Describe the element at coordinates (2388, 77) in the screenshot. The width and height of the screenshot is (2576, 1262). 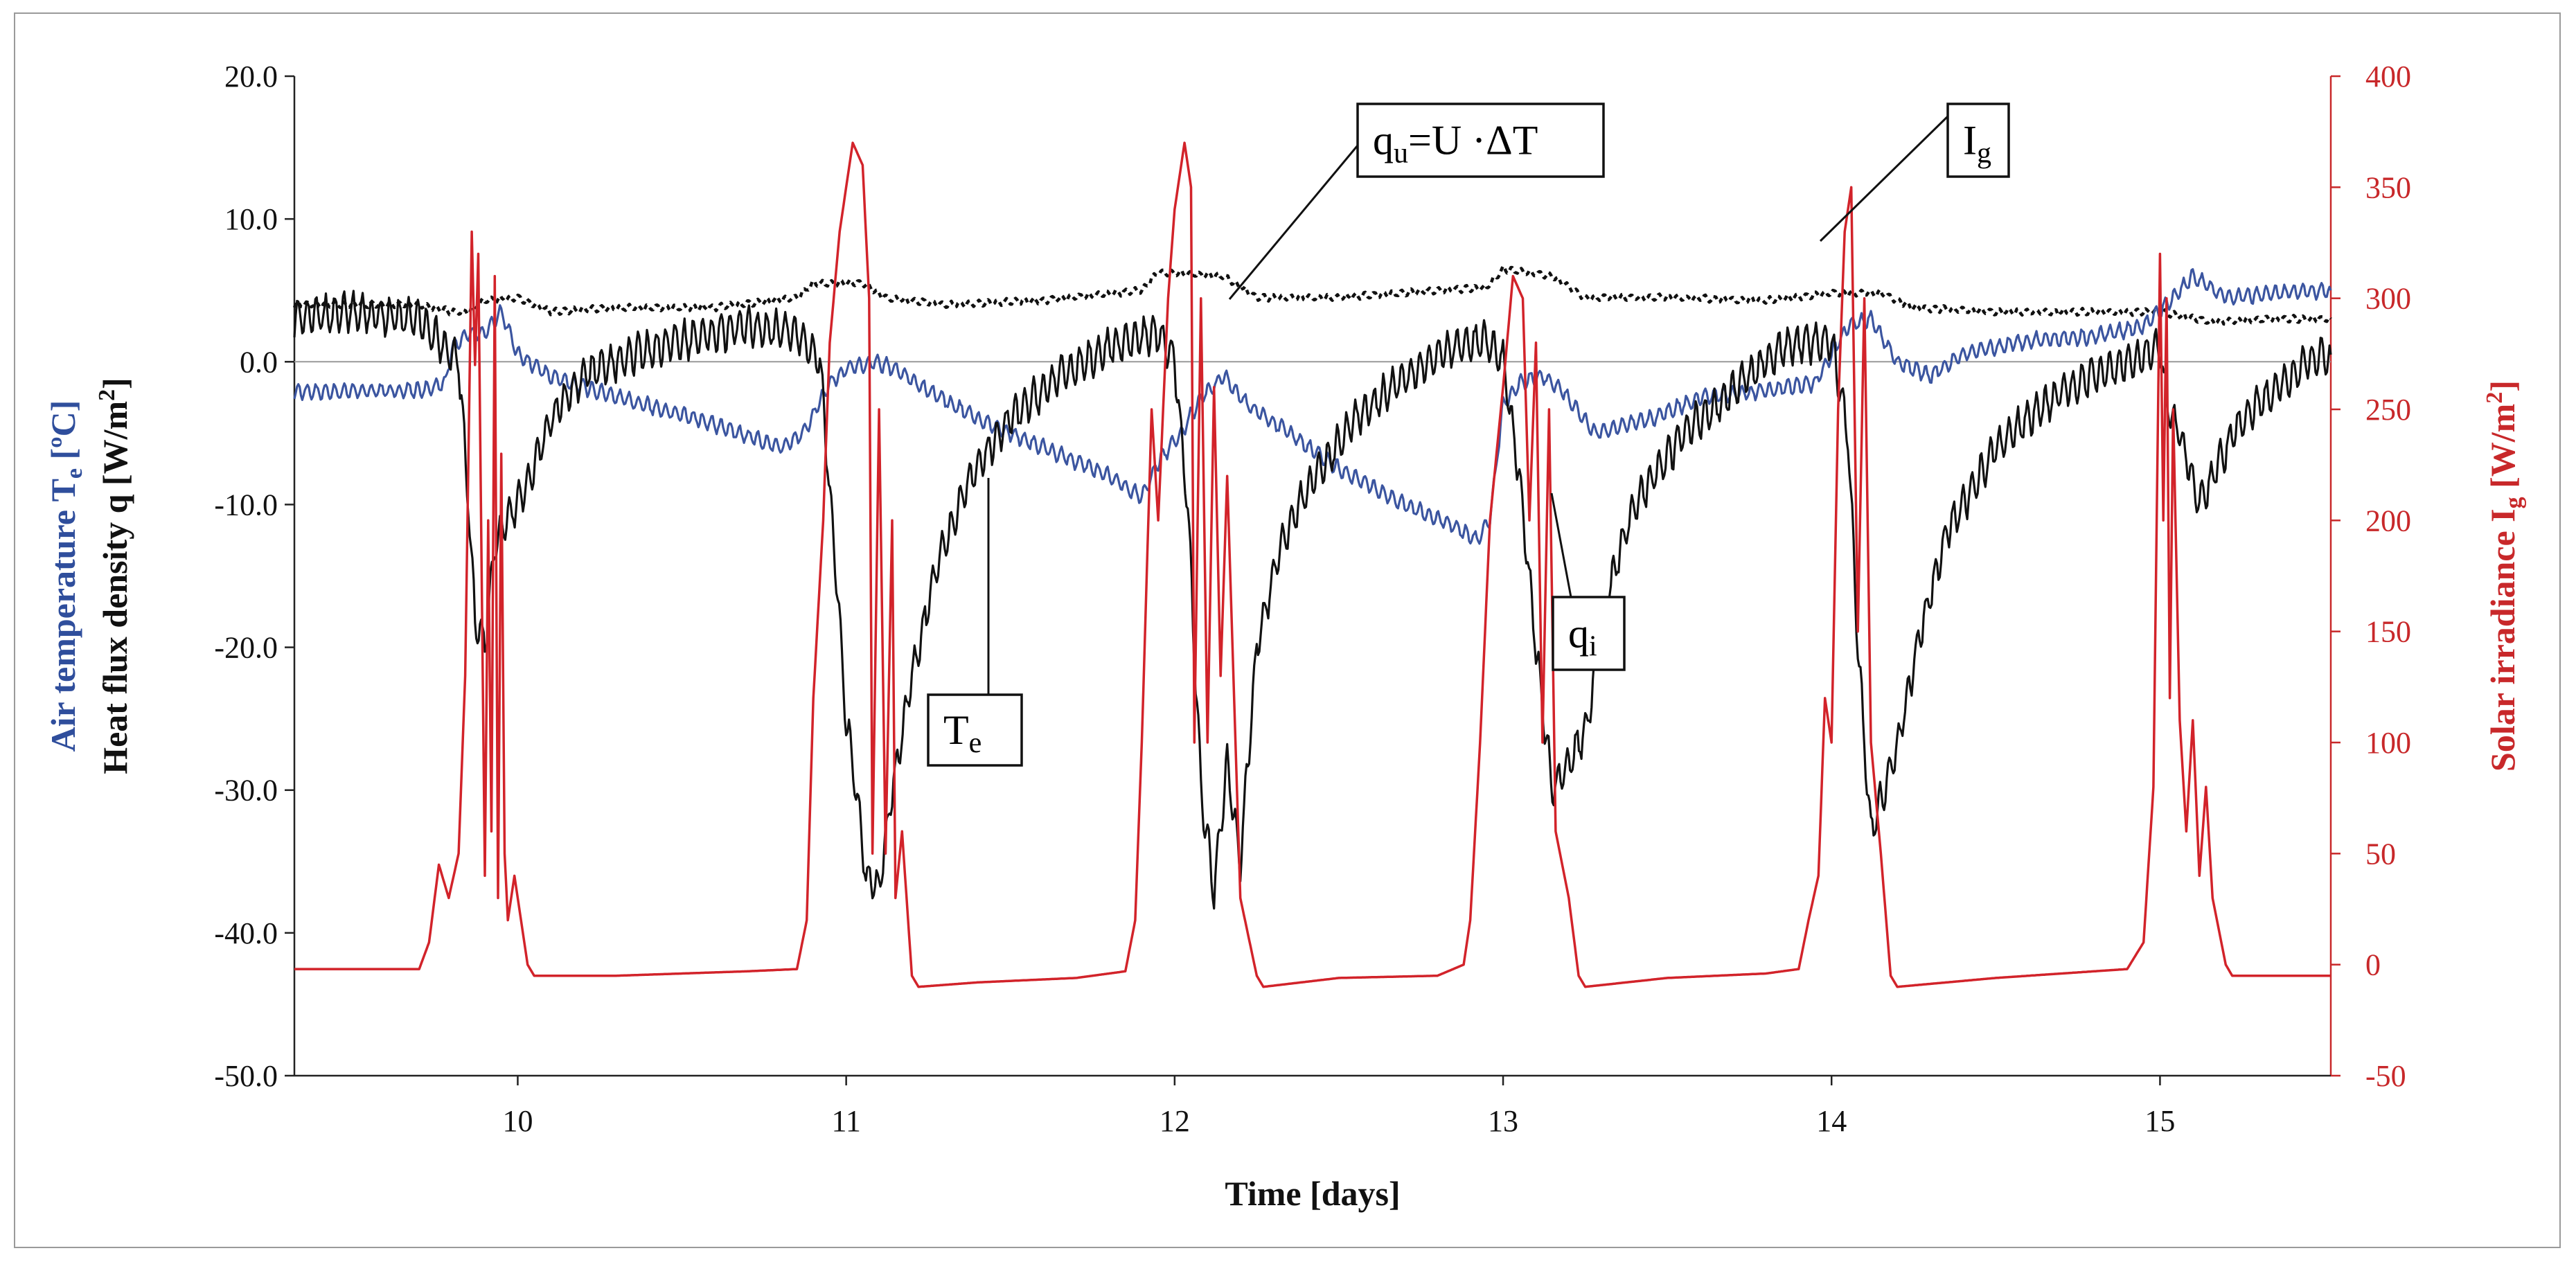
I see `right-tick-label: 400` at that location.